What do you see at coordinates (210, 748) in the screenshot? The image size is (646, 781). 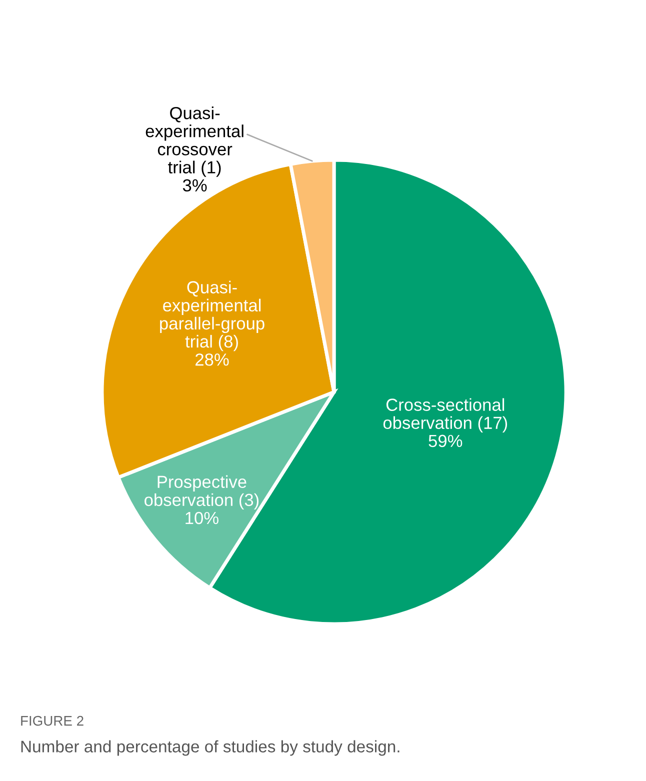 I see `text: Number and percentage of studies by study design.` at bounding box center [210, 748].